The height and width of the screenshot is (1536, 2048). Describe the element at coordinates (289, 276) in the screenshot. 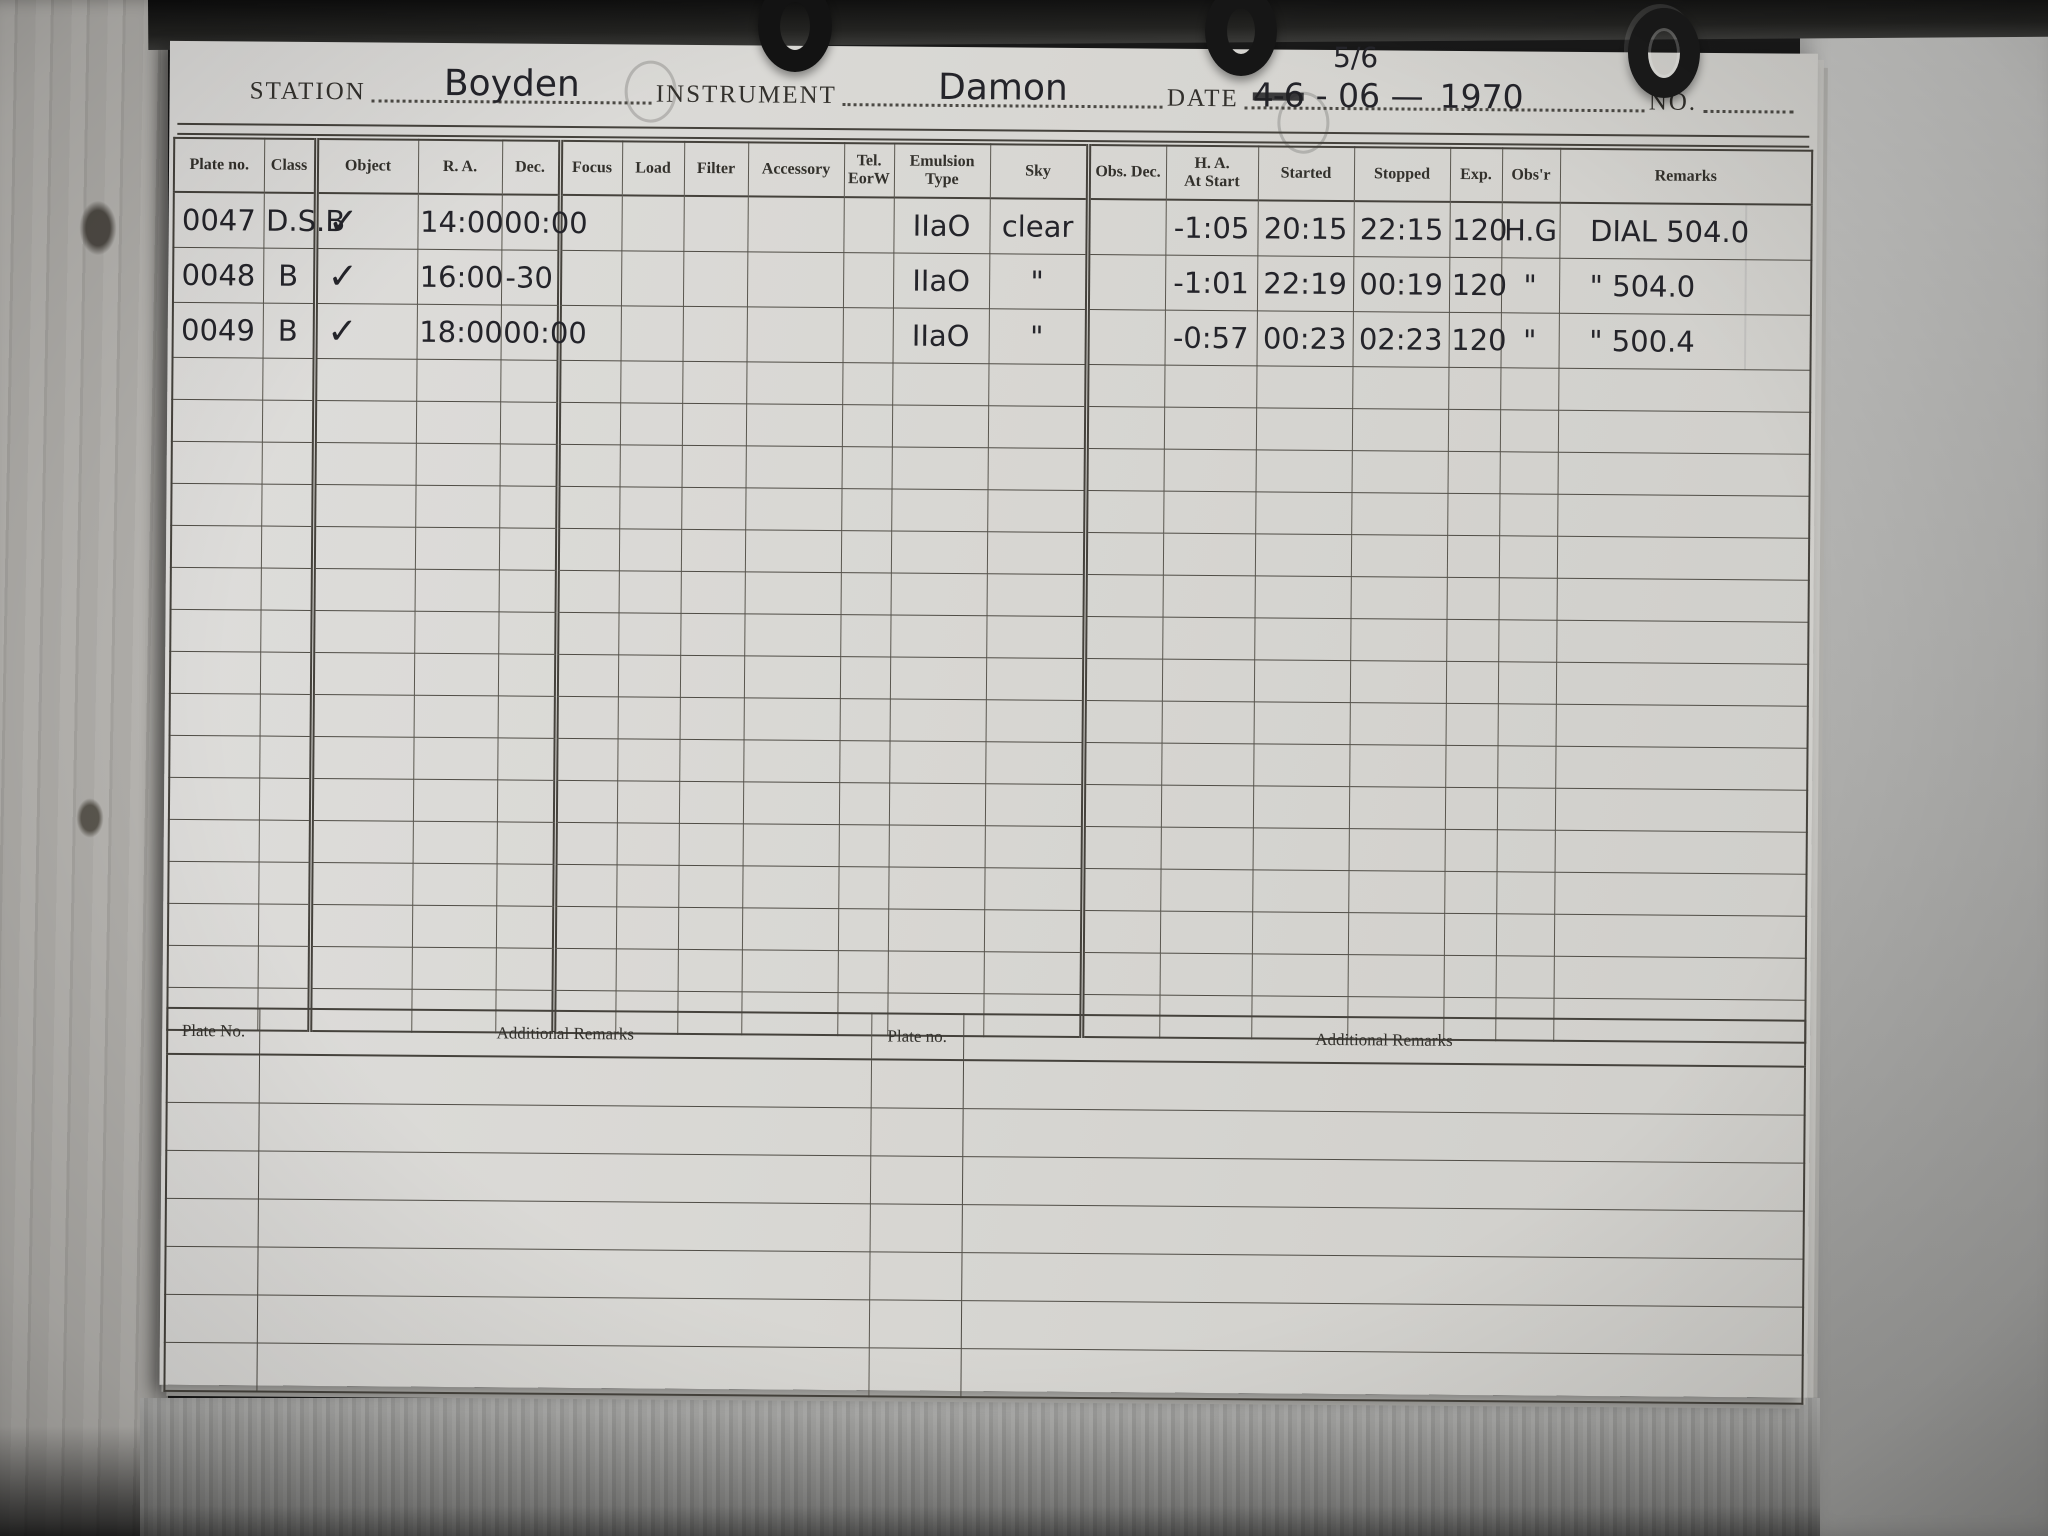

I see `cell-class: B` at that location.